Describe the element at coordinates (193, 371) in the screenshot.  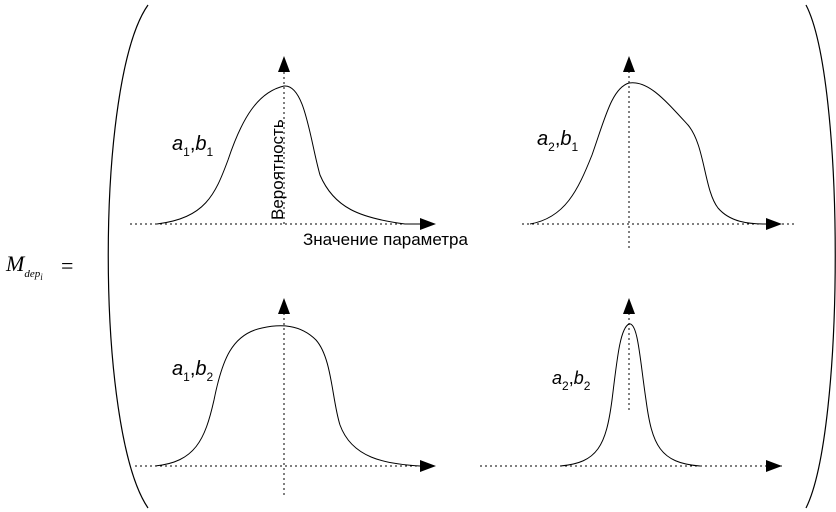
I see `cell-3-label: a1,b2` at that location.